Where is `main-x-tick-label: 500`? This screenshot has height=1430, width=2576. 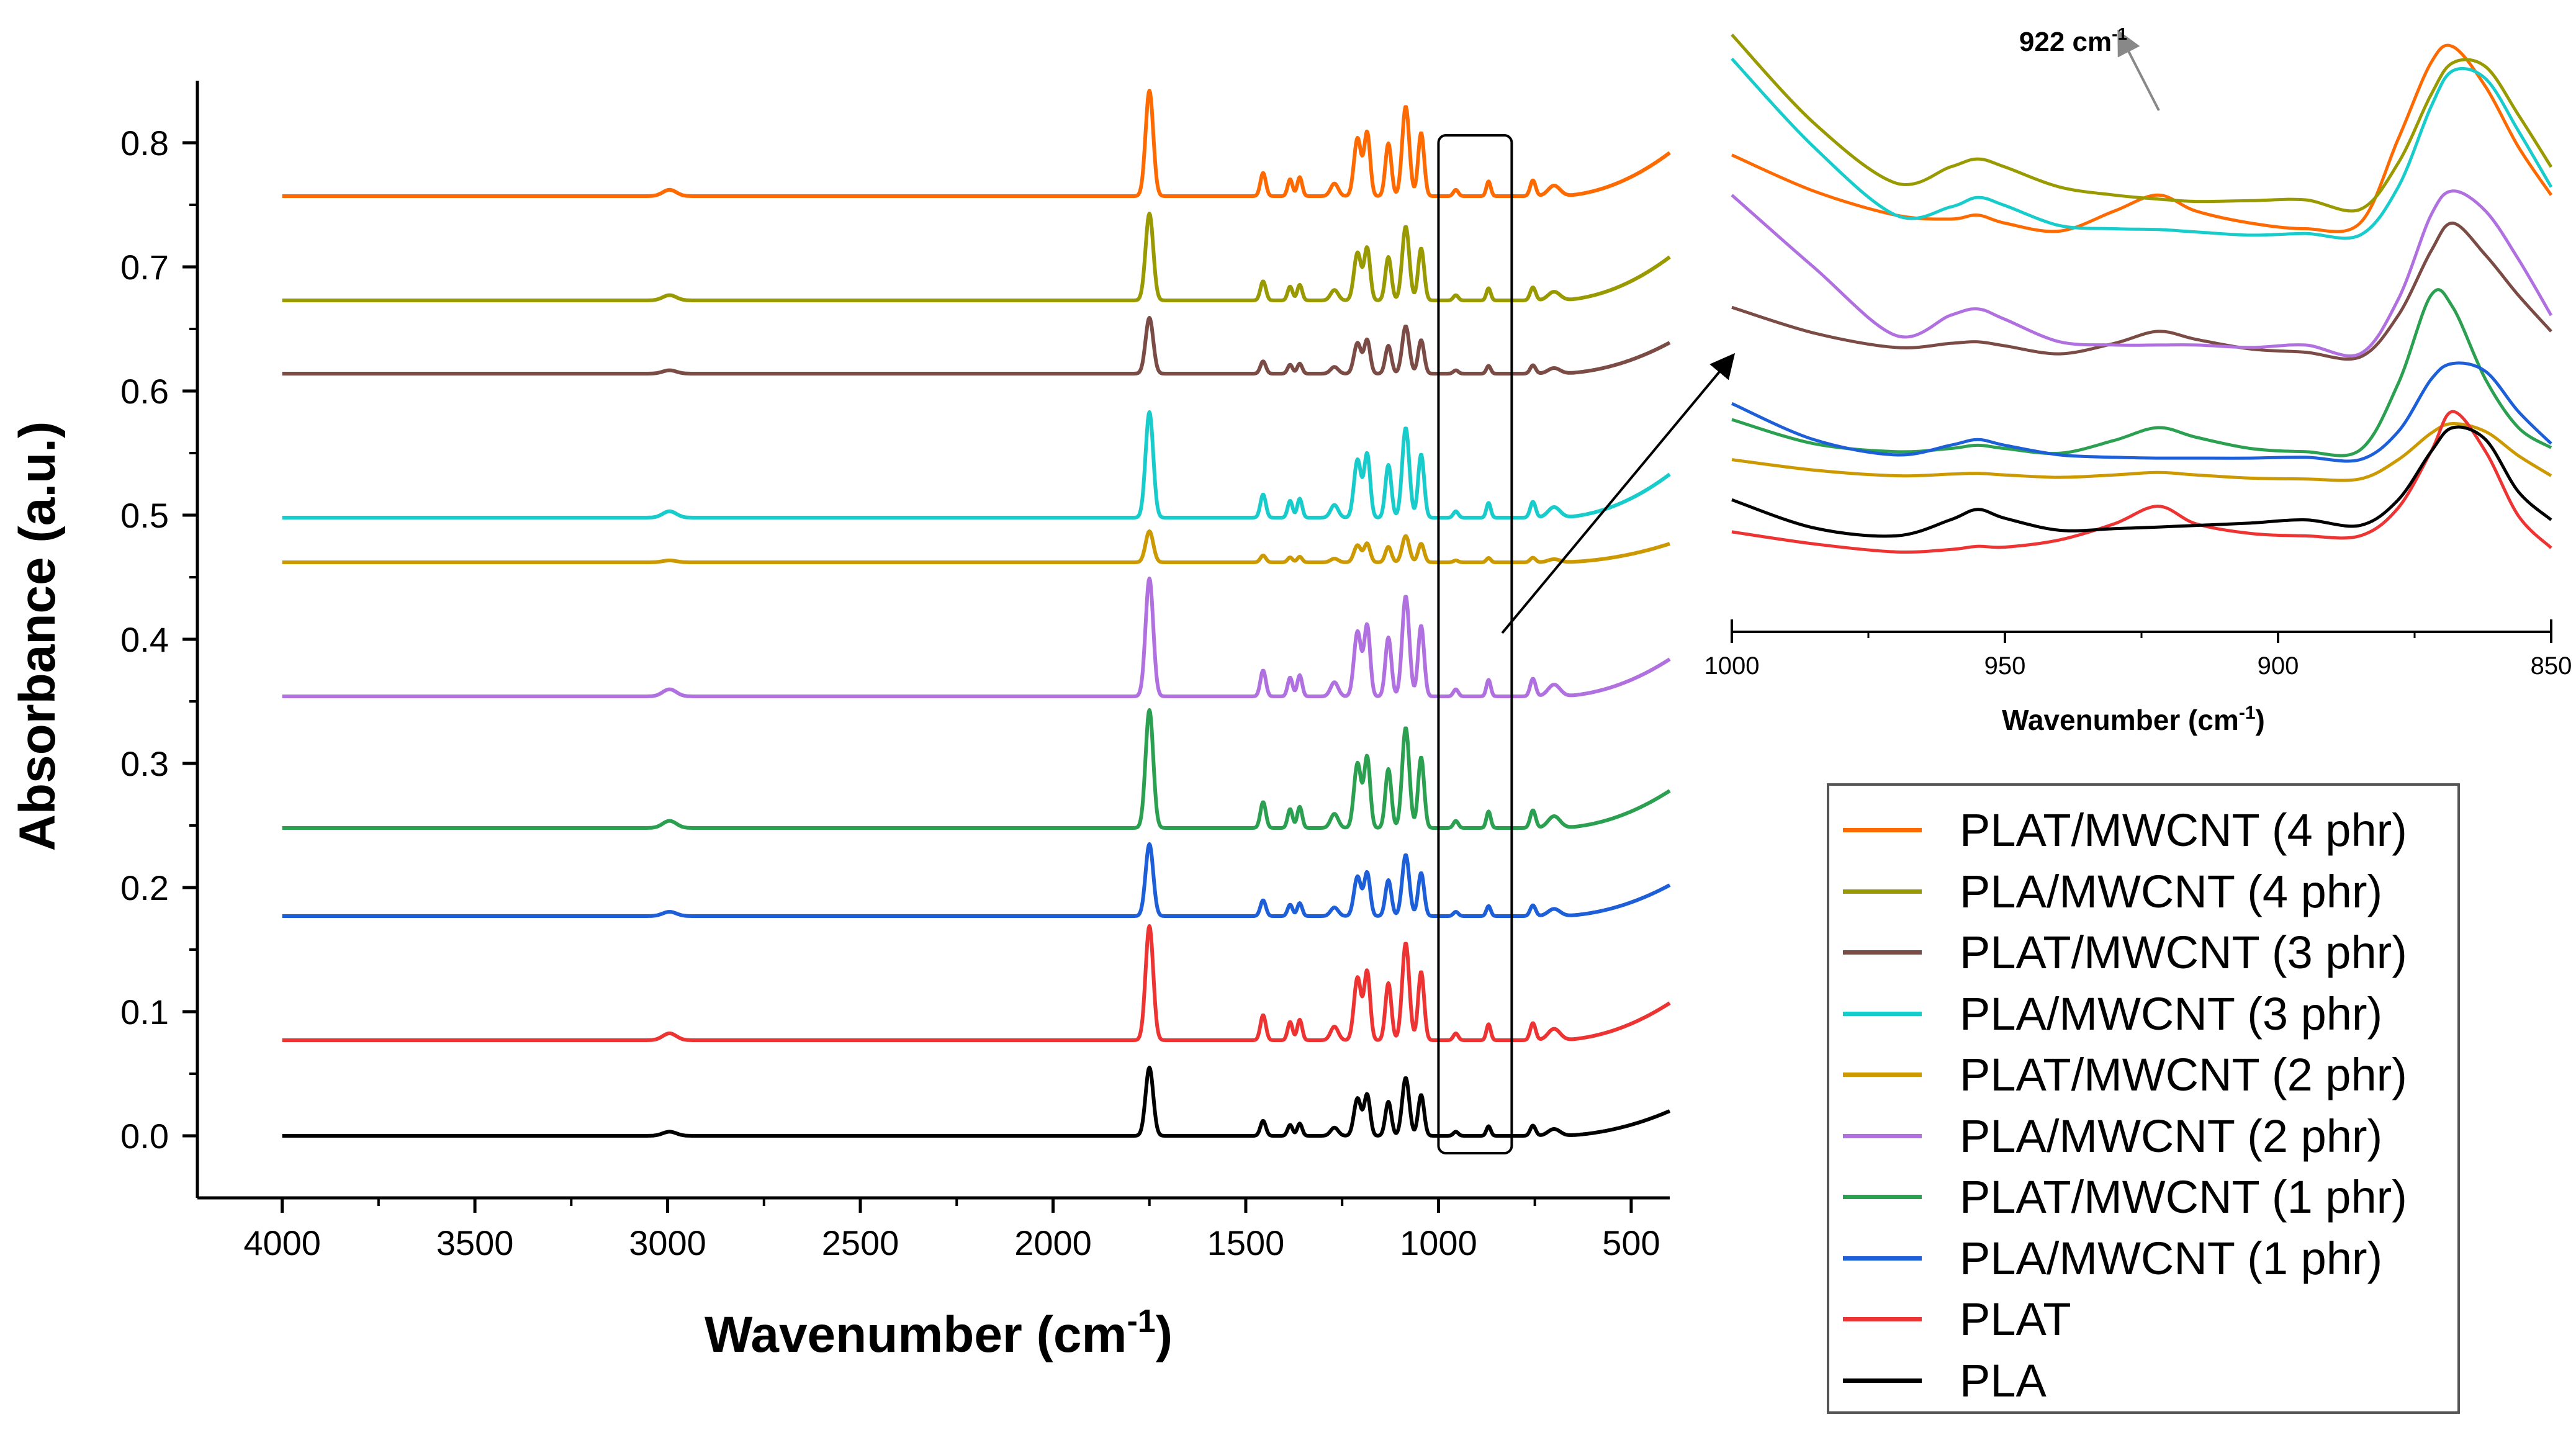
main-x-tick-label: 500 is located at coordinates (1631, 1243).